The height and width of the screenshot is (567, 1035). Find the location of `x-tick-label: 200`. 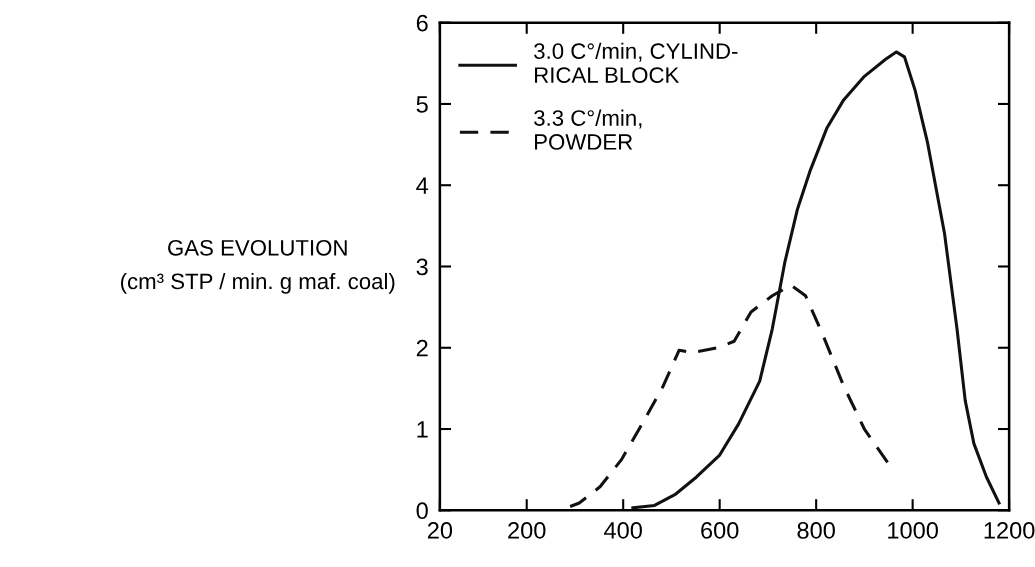

x-tick-label: 200 is located at coordinates (527, 530).